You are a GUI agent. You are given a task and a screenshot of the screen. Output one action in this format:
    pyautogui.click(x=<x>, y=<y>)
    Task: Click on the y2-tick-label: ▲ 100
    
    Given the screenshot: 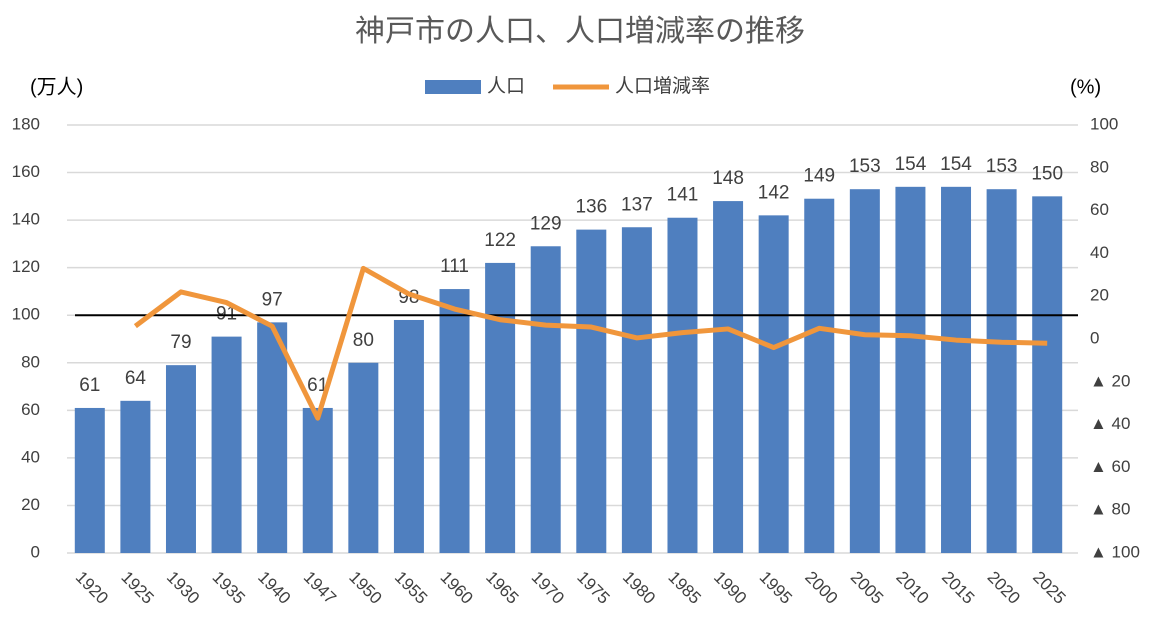 What is the action you would take?
    pyautogui.click(x=1115, y=551)
    